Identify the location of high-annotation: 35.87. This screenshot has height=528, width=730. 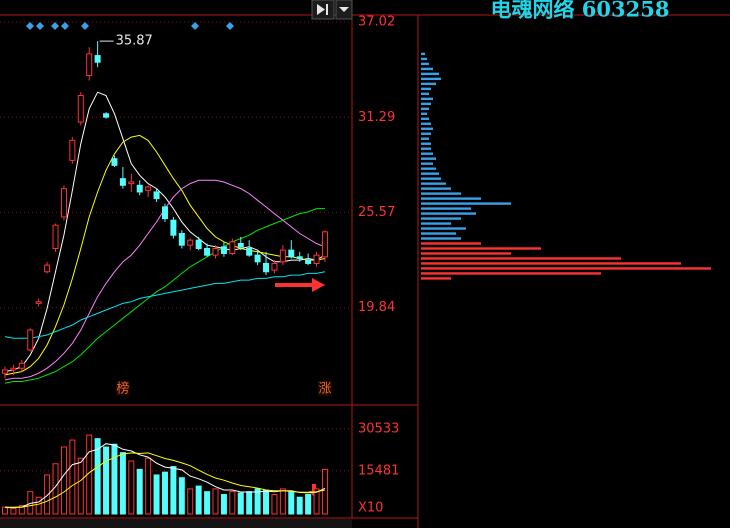
(134, 41).